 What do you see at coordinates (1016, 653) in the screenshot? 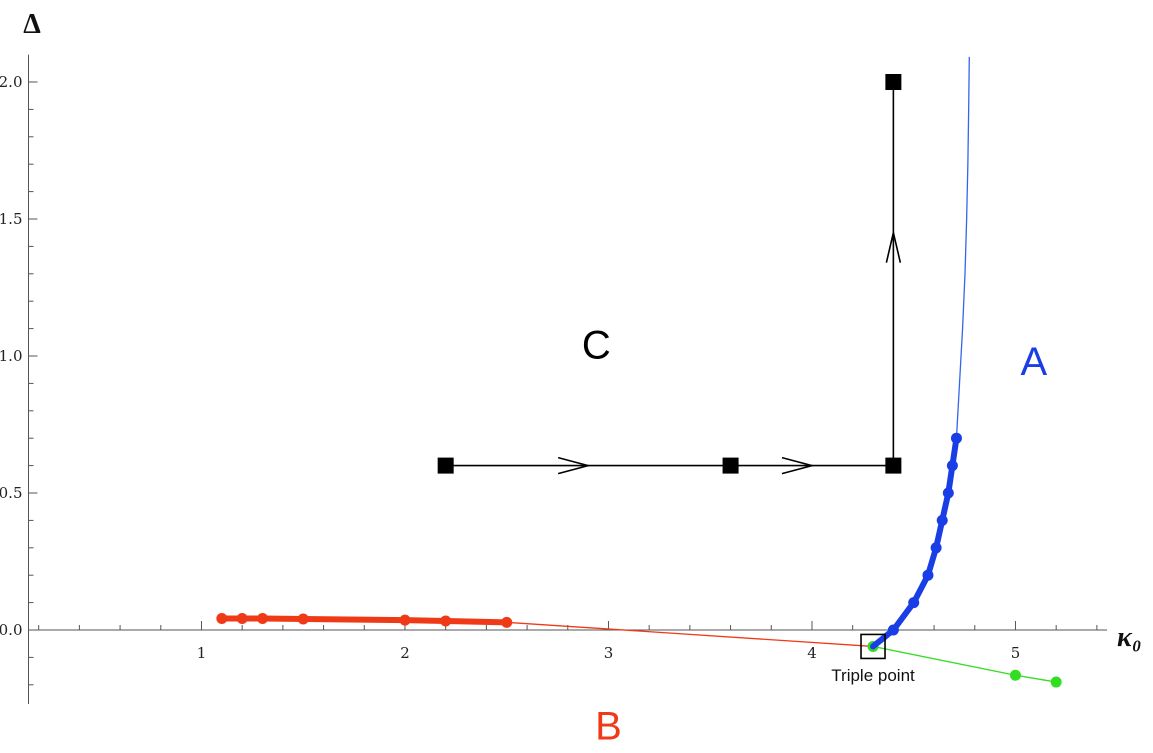
I see `x-tick-label: 5` at bounding box center [1016, 653].